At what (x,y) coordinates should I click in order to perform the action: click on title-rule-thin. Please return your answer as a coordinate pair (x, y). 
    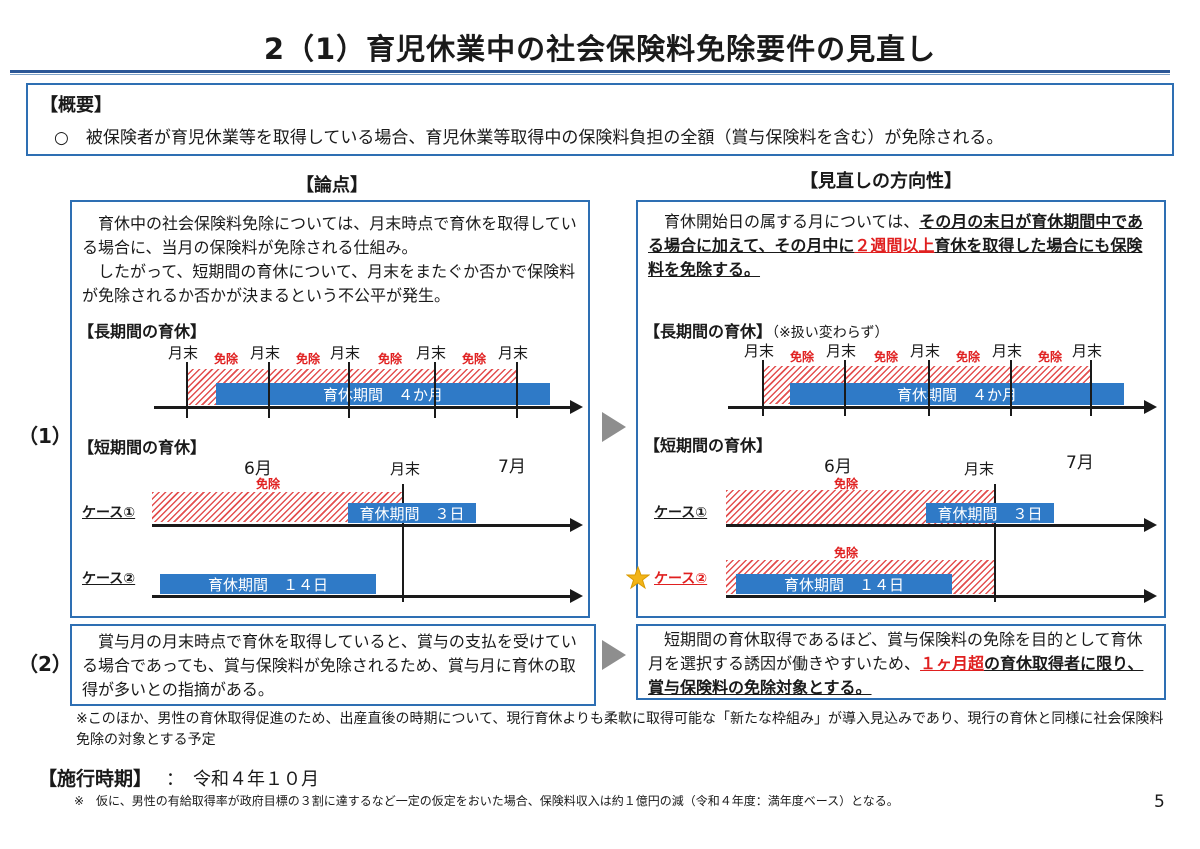
    Looking at the image, I should click on (590, 74).